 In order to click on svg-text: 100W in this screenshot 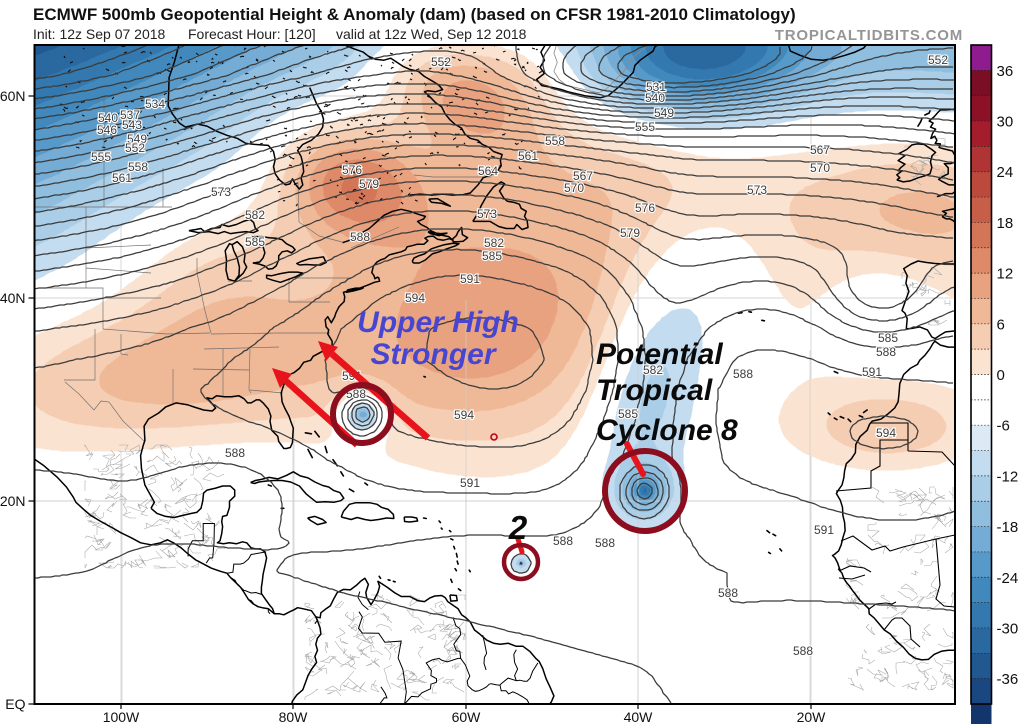, I will do `click(121, 716)`.